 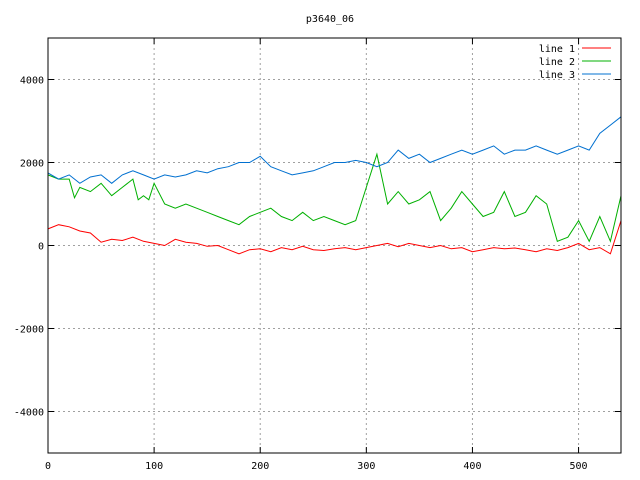 I want to click on x-tick-label: 300, so click(x=366, y=466).